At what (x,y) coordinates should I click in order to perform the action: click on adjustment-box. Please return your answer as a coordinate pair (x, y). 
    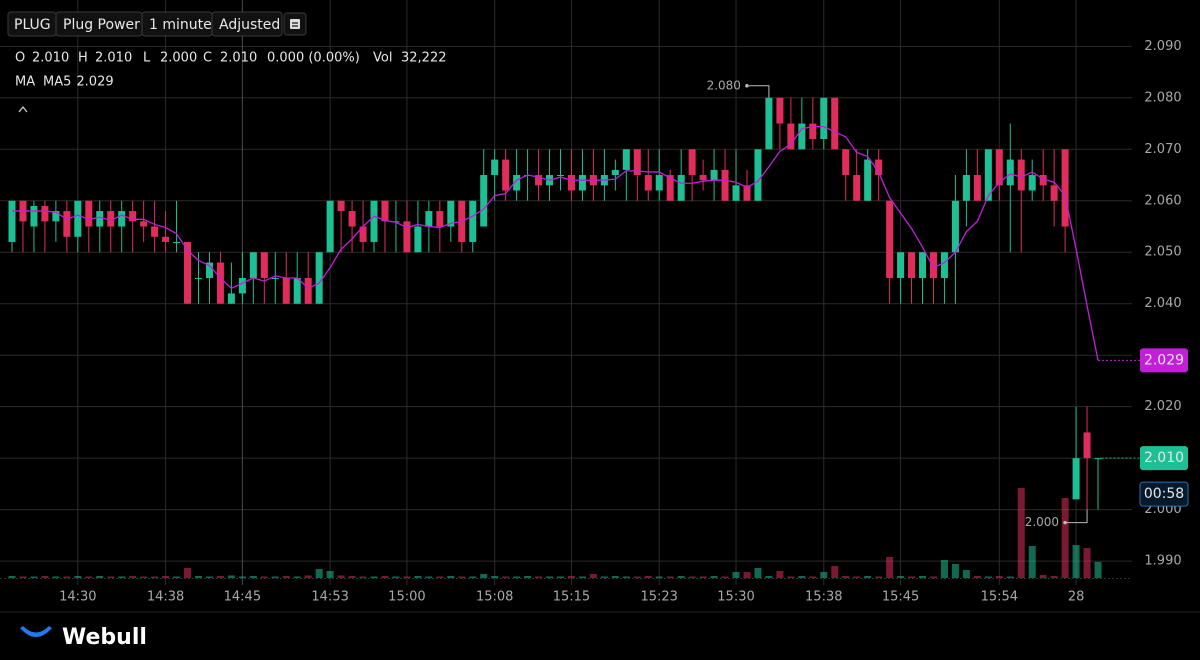
    Looking at the image, I should click on (247, 24).